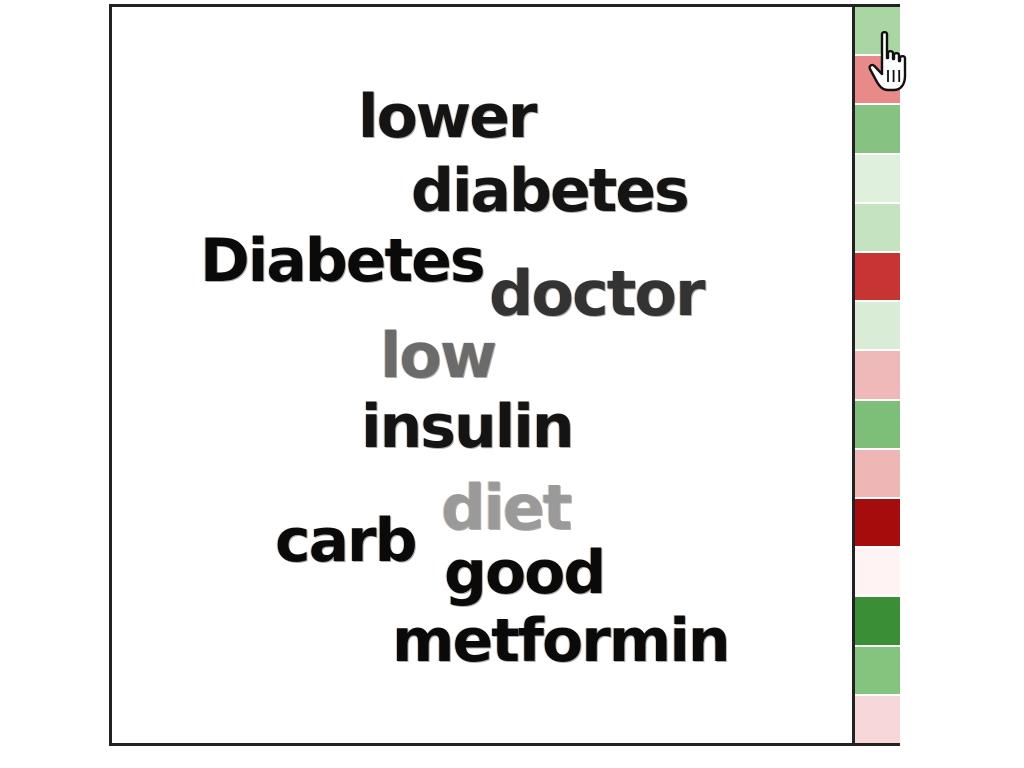  Describe the element at coordinates (597, 293) in the screenshot. I see `word-doctor: doctor` at that location.